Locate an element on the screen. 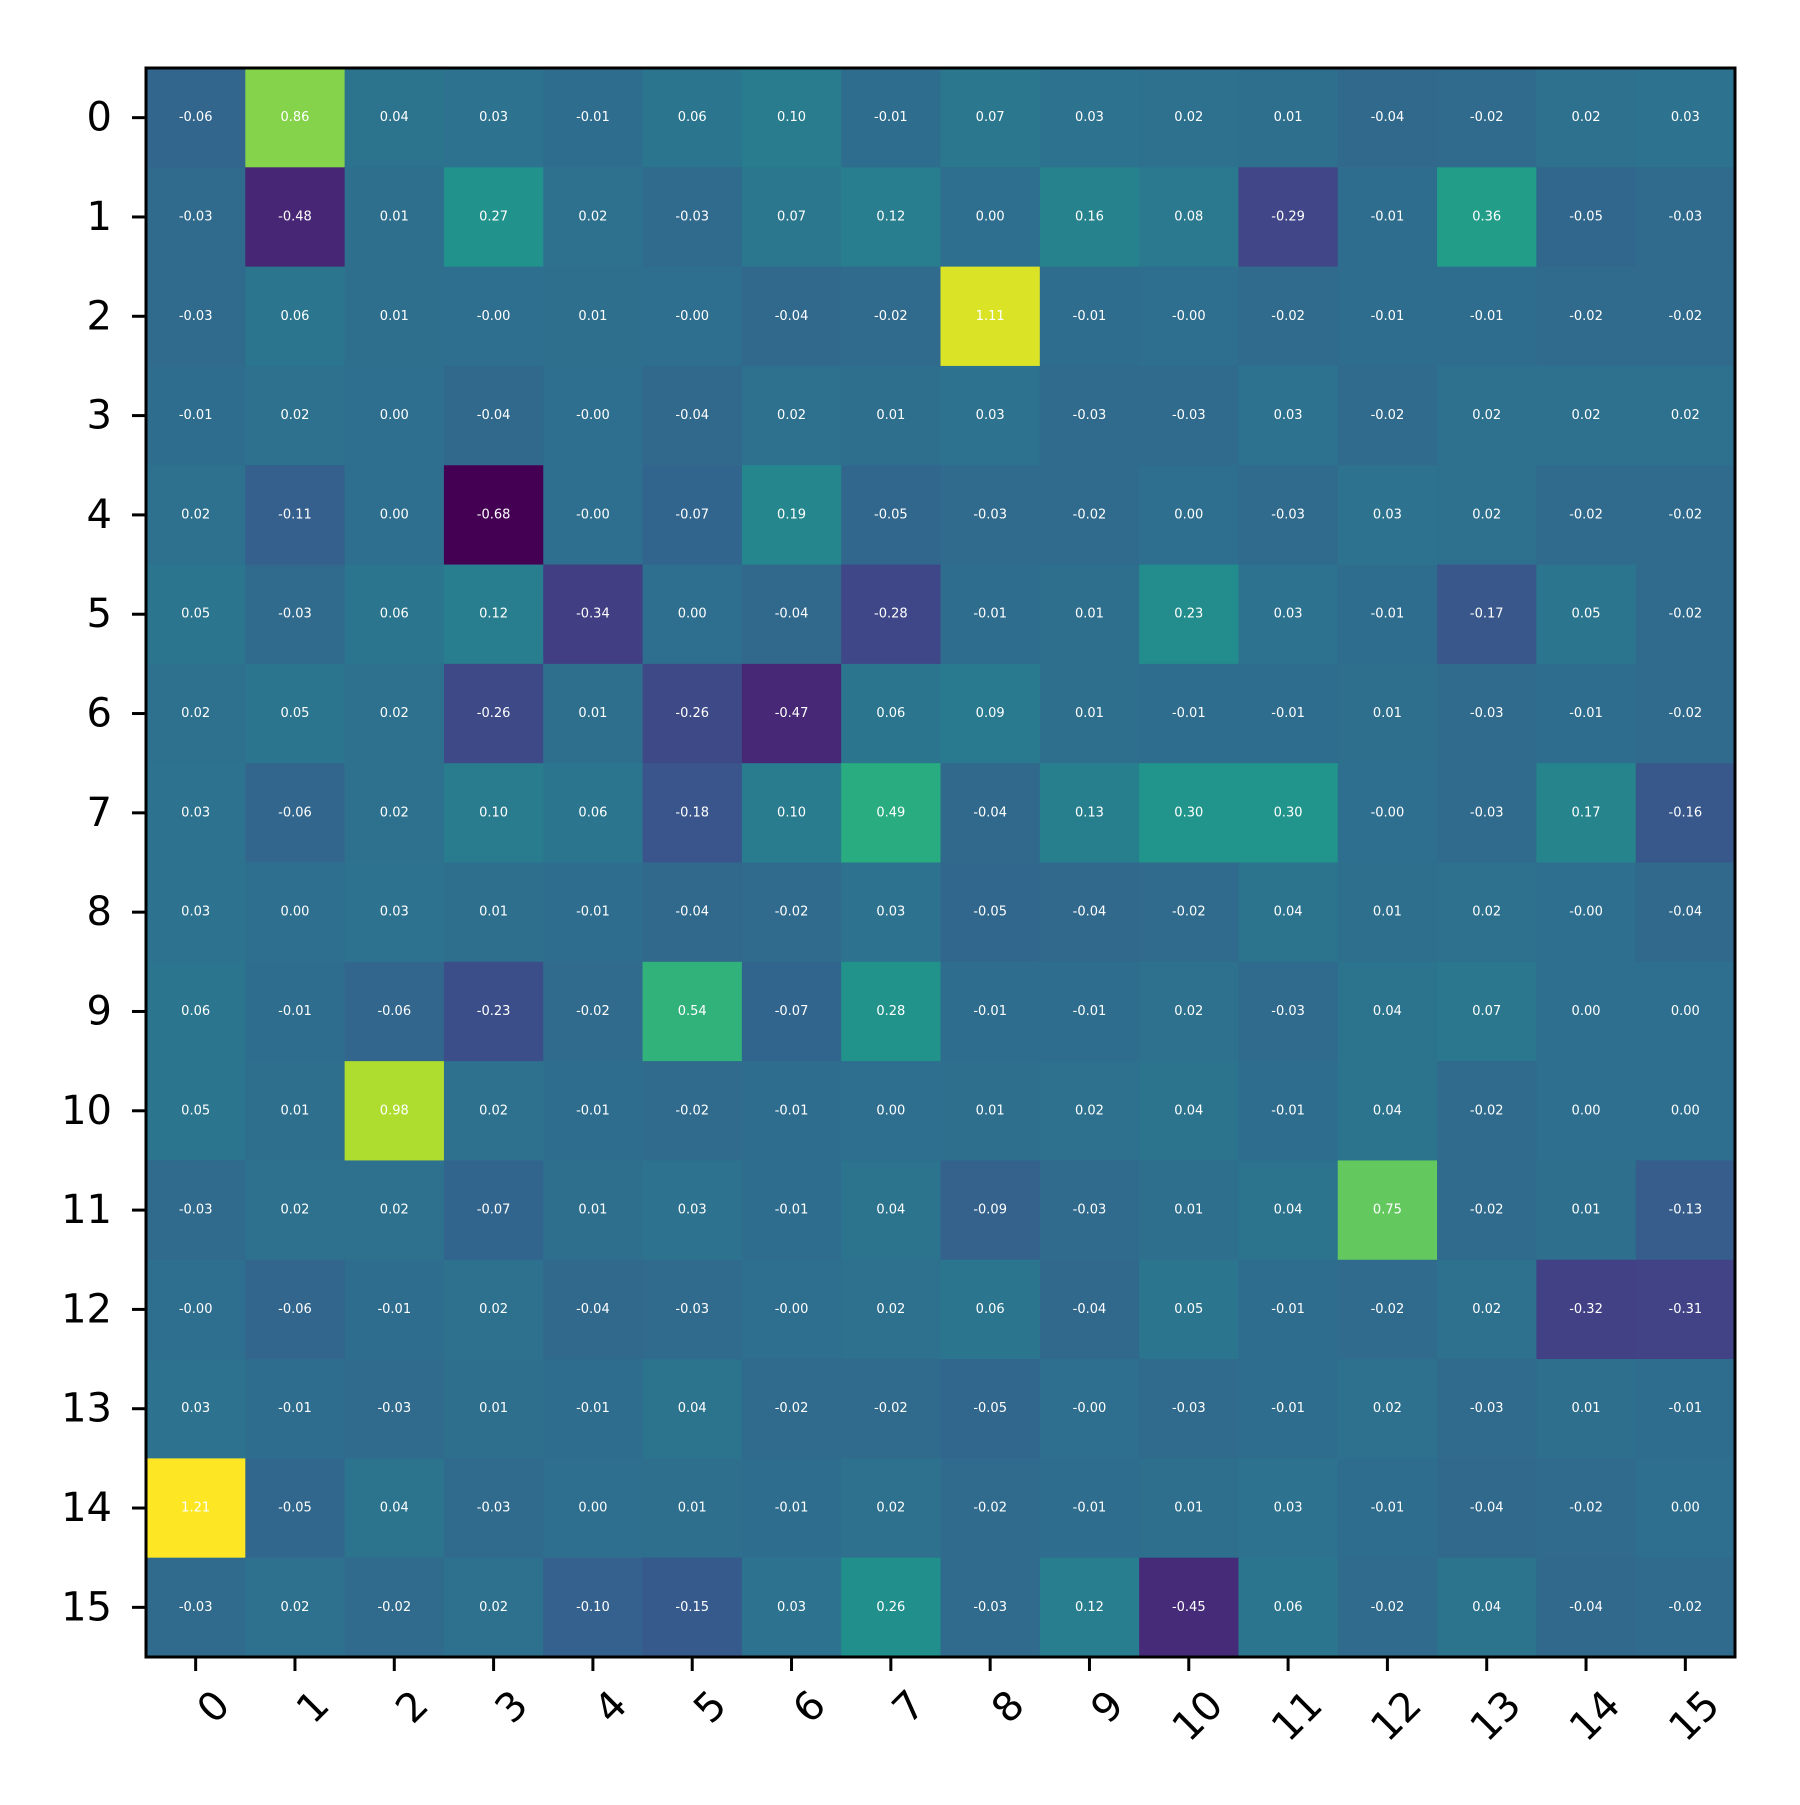 The height and width of the screenshot is (1805, 1800). y-tick-label: 6 is located at coordinates (99, 714).